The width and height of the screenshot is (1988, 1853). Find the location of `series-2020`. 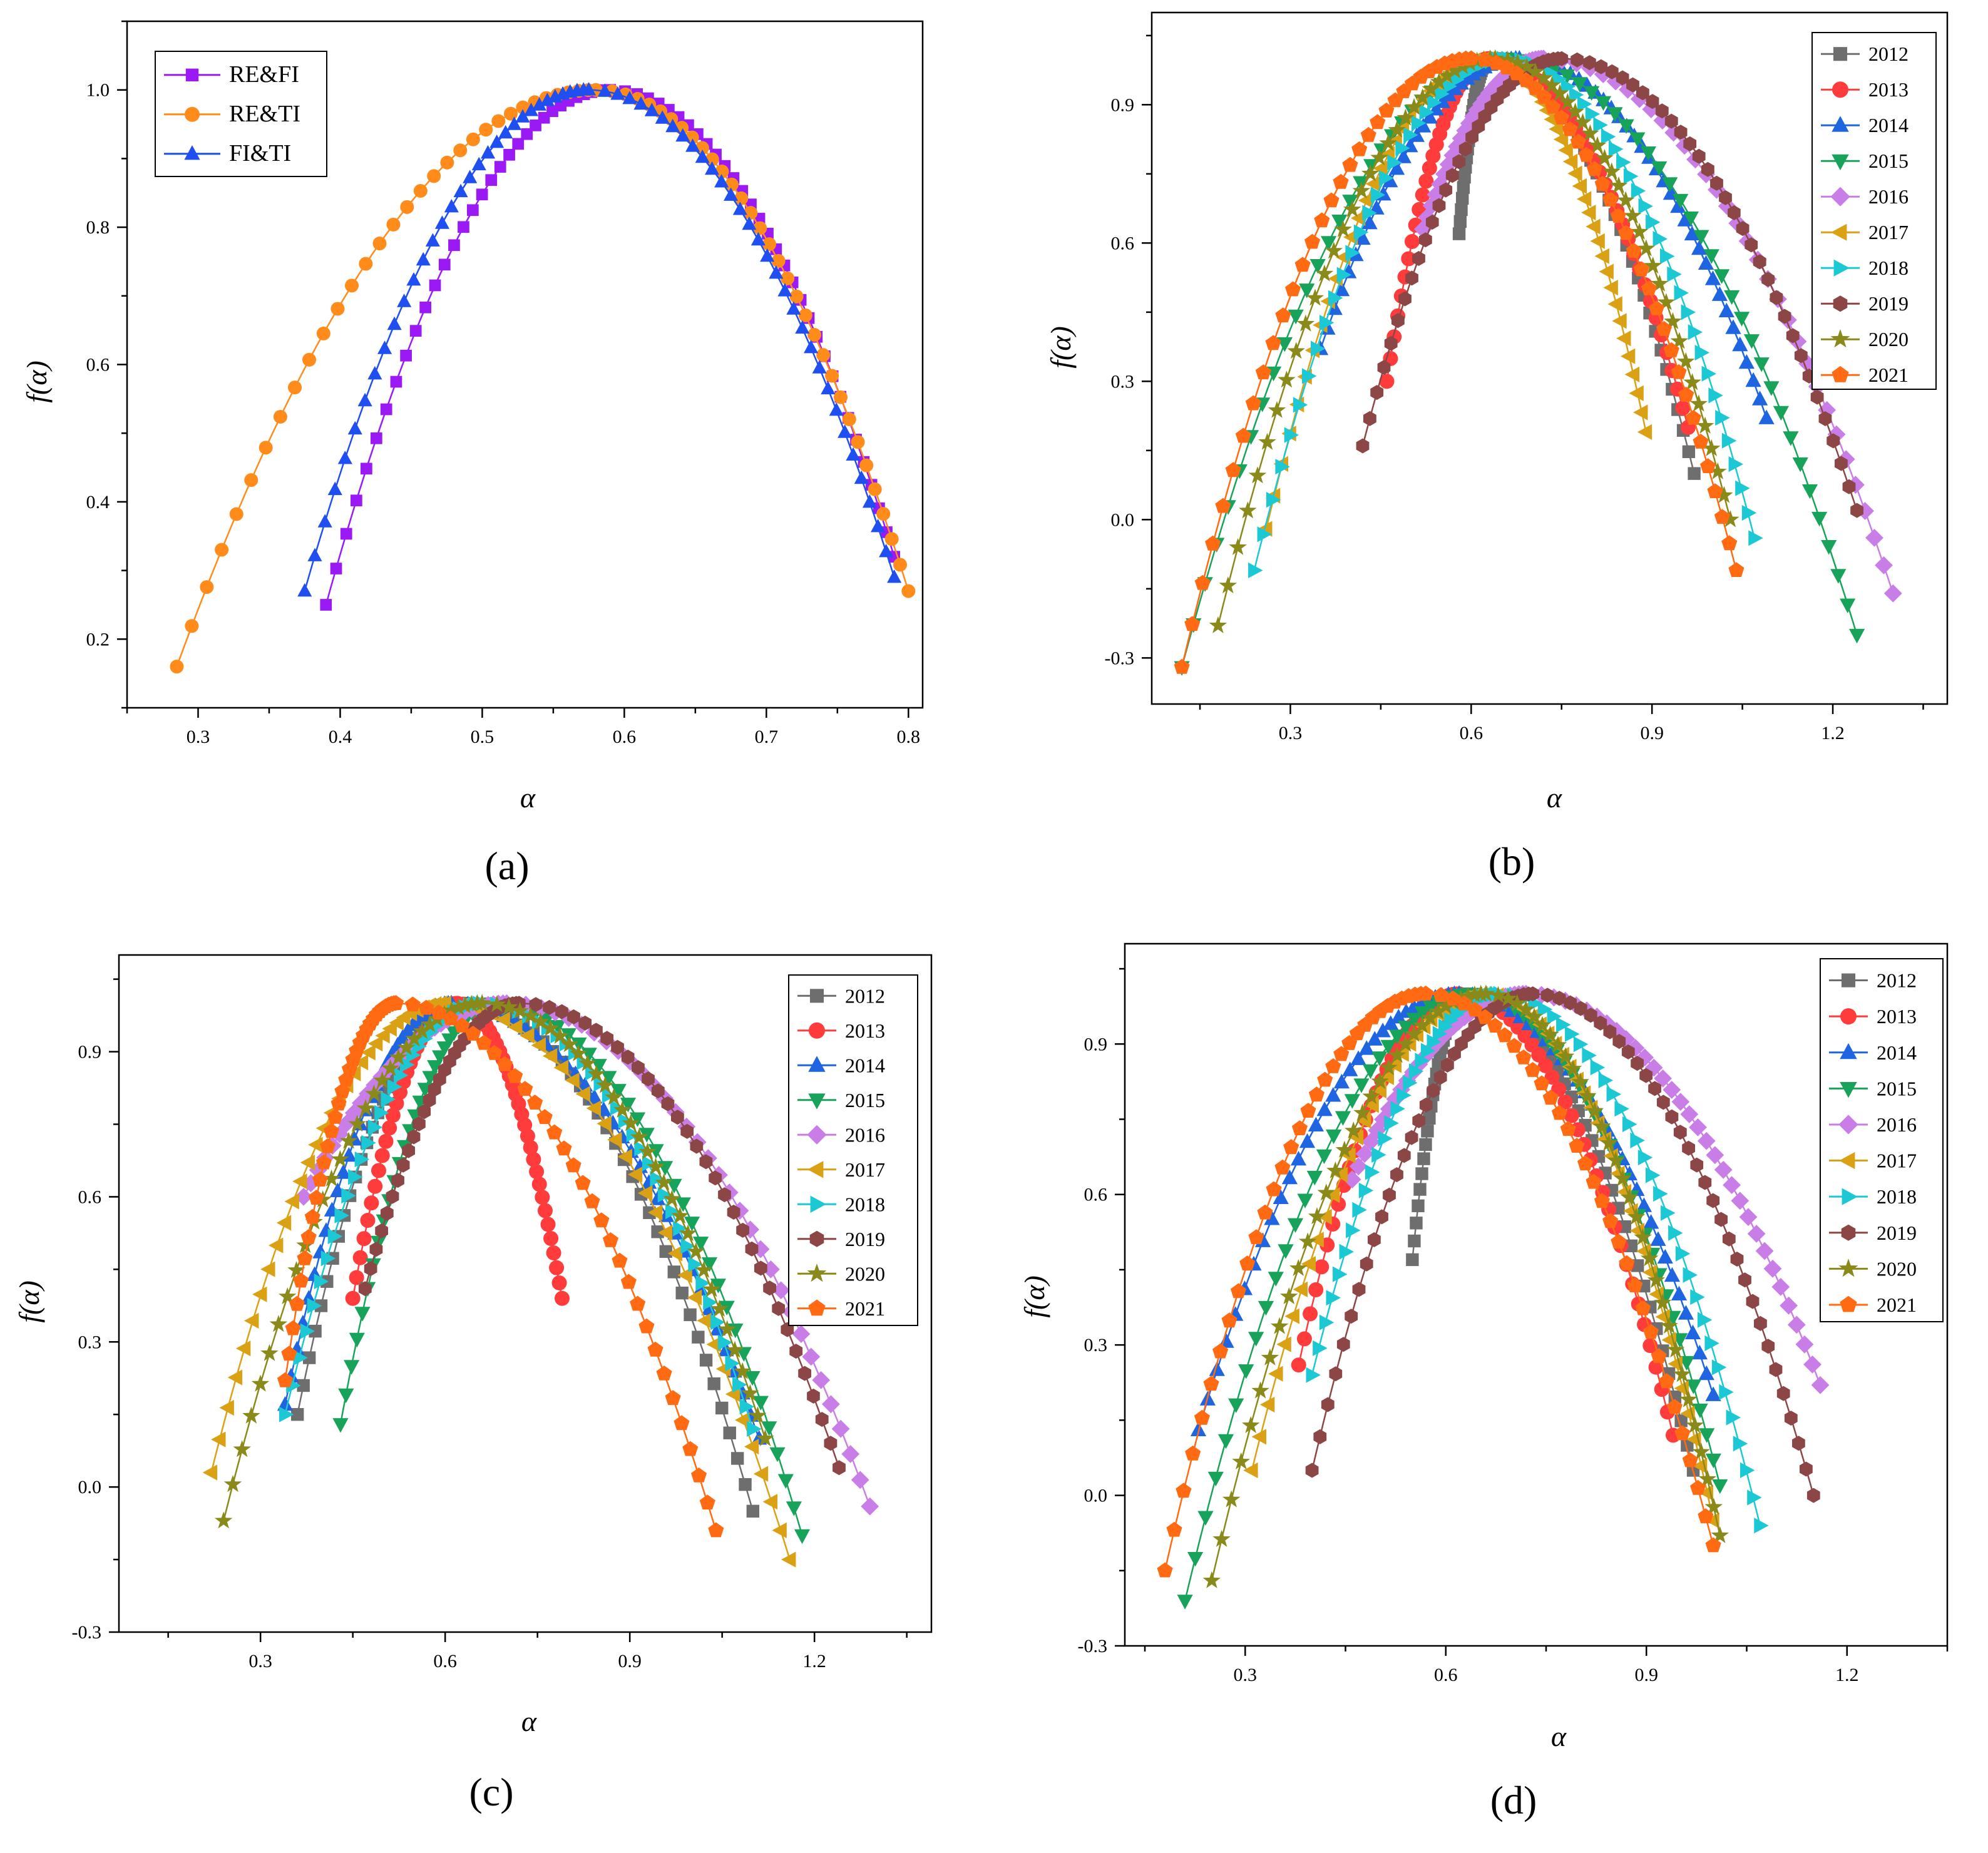

series-2020 is located at coordinates (1465, 1286).